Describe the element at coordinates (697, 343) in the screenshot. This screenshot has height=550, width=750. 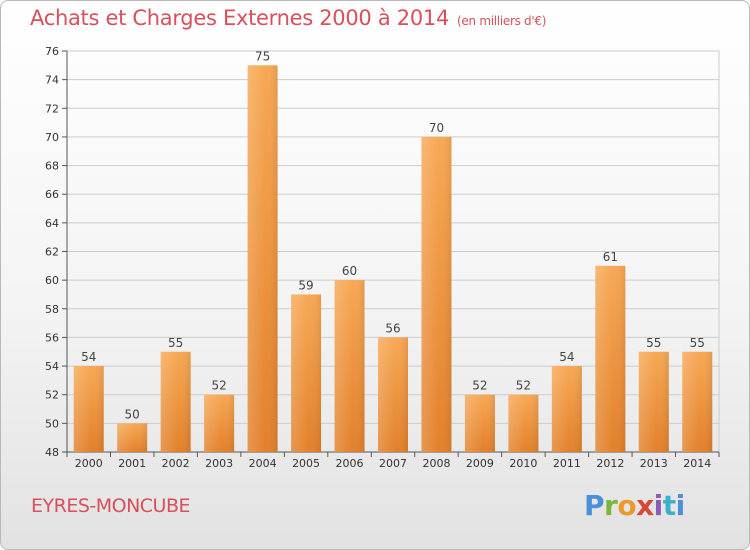
I see `data-label-2014: 55` at that location.